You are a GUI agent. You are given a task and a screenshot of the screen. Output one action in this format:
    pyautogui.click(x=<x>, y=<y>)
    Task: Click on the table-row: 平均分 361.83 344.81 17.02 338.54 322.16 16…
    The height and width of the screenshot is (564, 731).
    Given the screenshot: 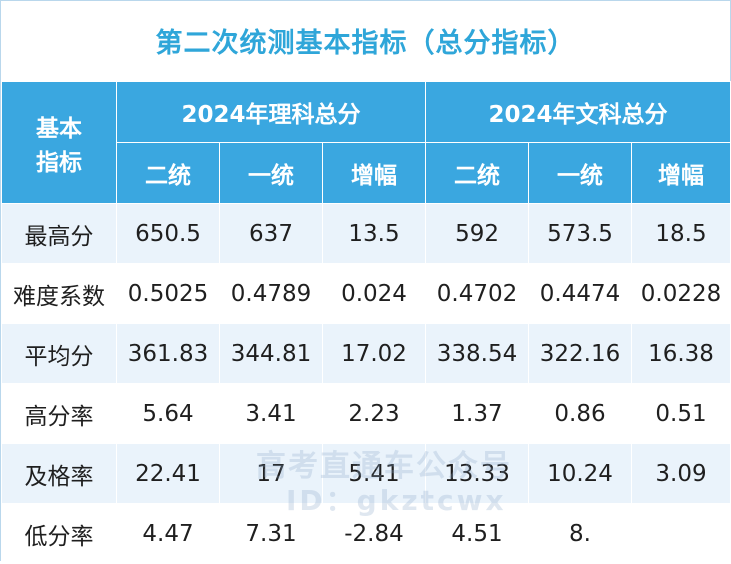 What is the action you would take?
    pyautogui.click(x=366, y=353)
    